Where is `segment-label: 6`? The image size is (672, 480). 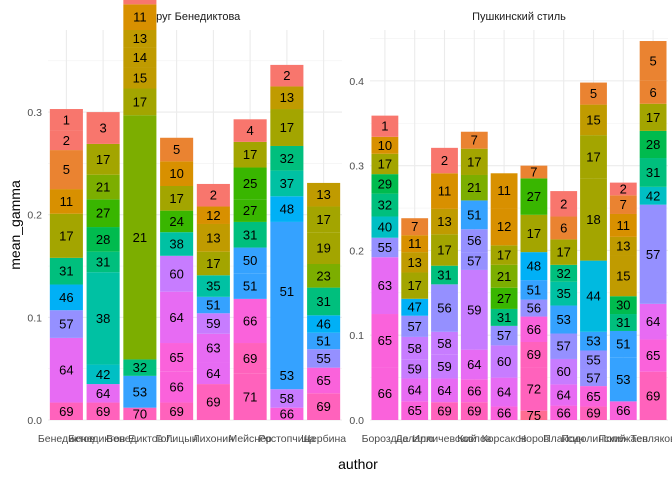
segment-label: 6 is located at coordinates (563, 227).